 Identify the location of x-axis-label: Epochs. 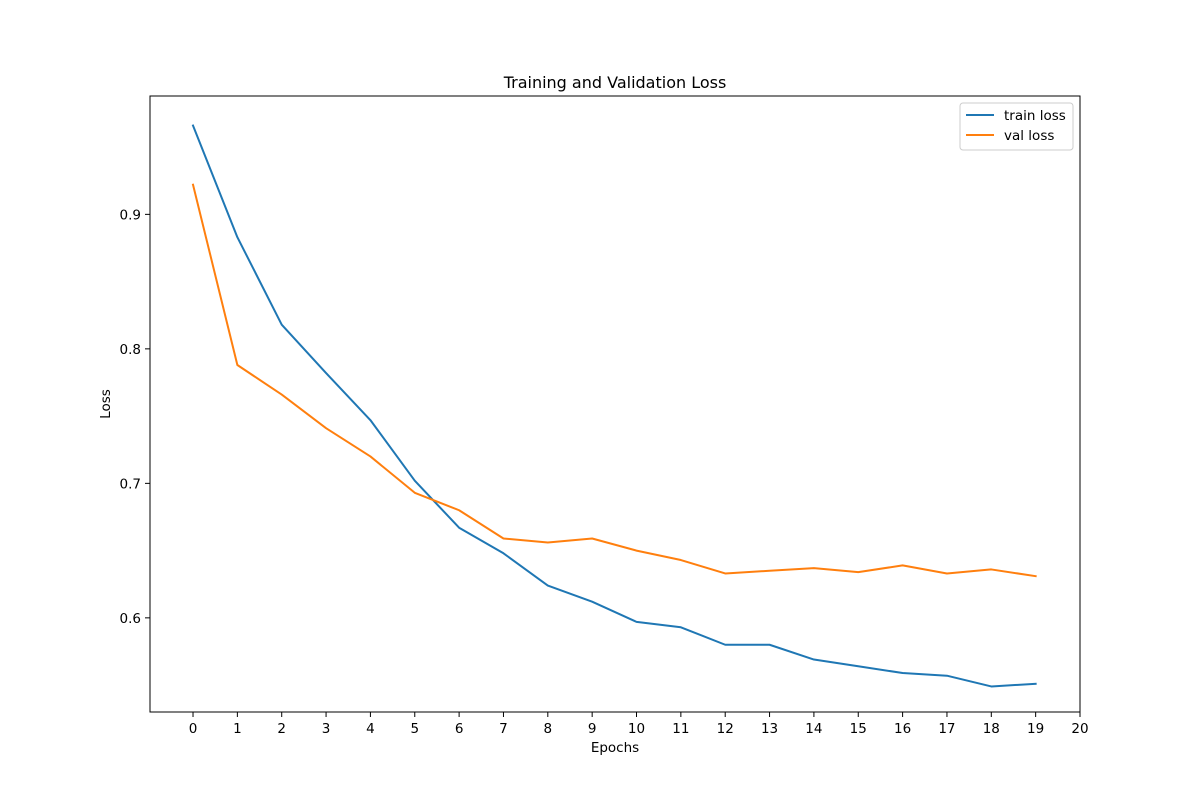
(615, 748).